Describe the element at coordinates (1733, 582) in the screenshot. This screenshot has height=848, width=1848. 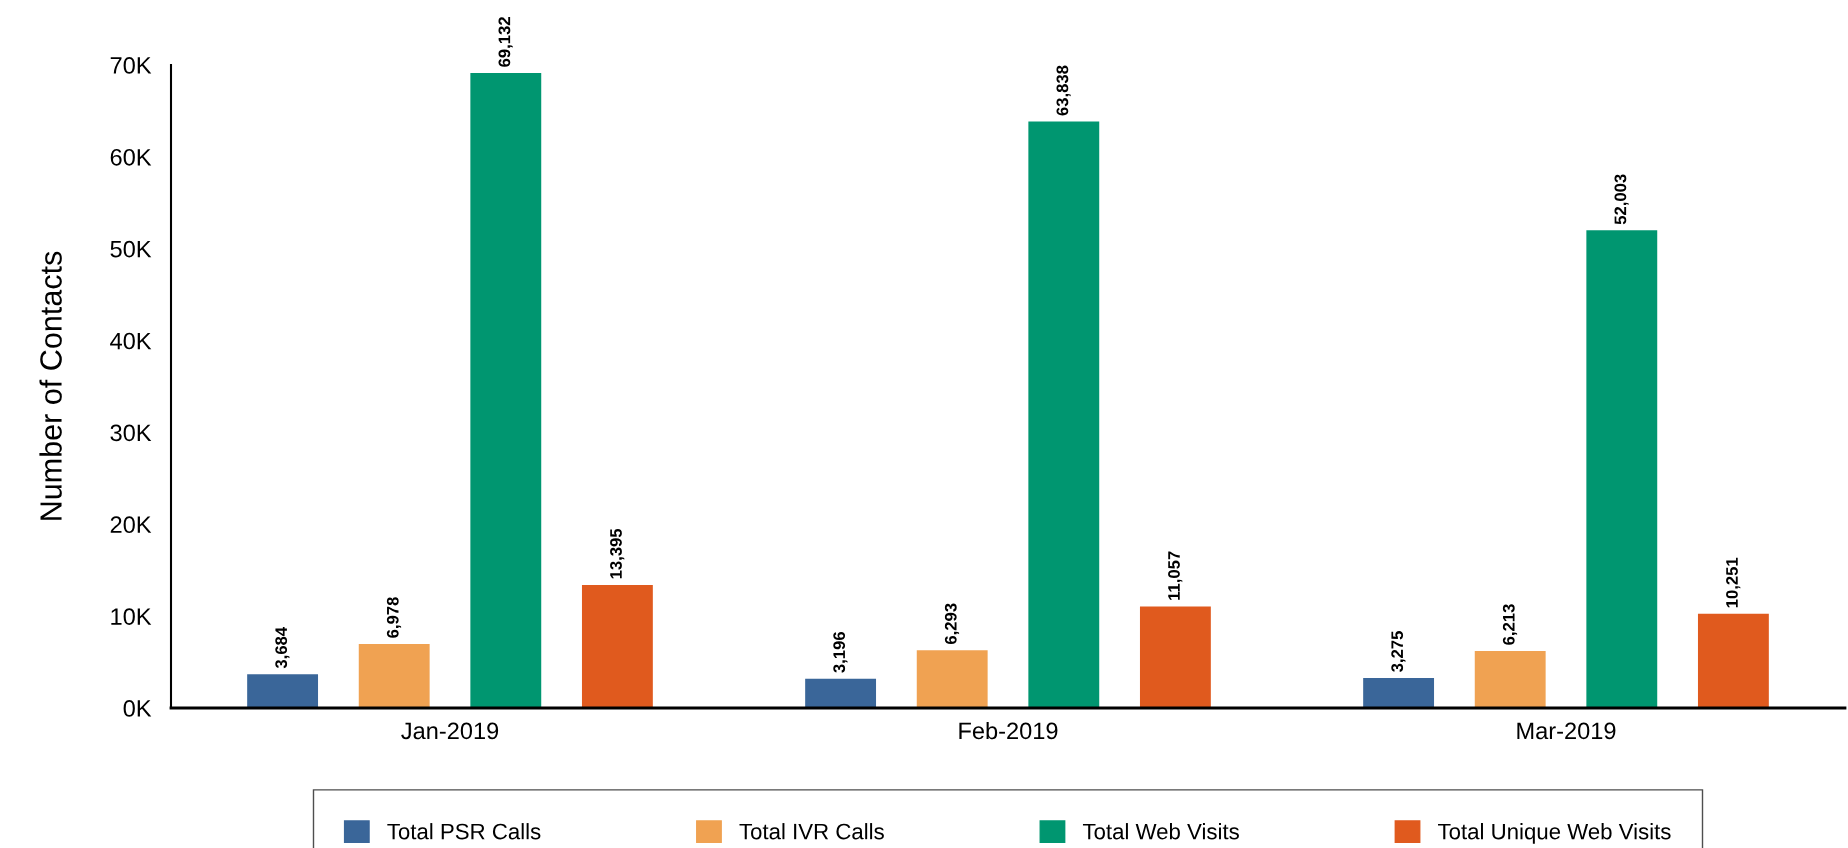
I see `text: 10,251` at that location.